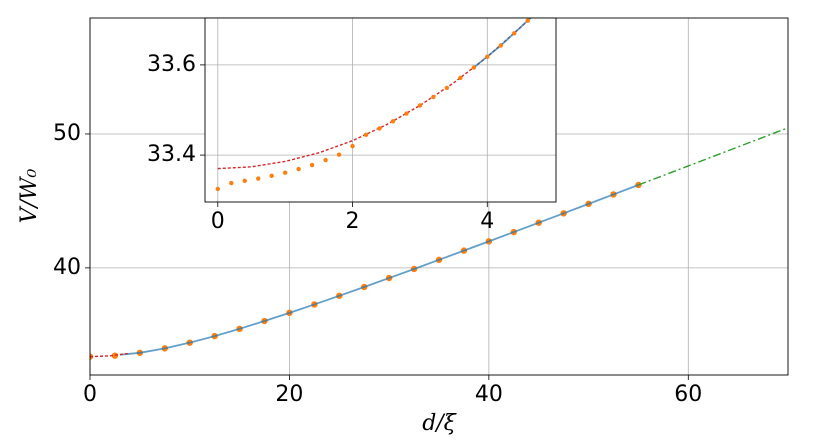 The height and width of the screenshot is (441, 830). I want to click on x-tick-label: 2, so click(353, 221).